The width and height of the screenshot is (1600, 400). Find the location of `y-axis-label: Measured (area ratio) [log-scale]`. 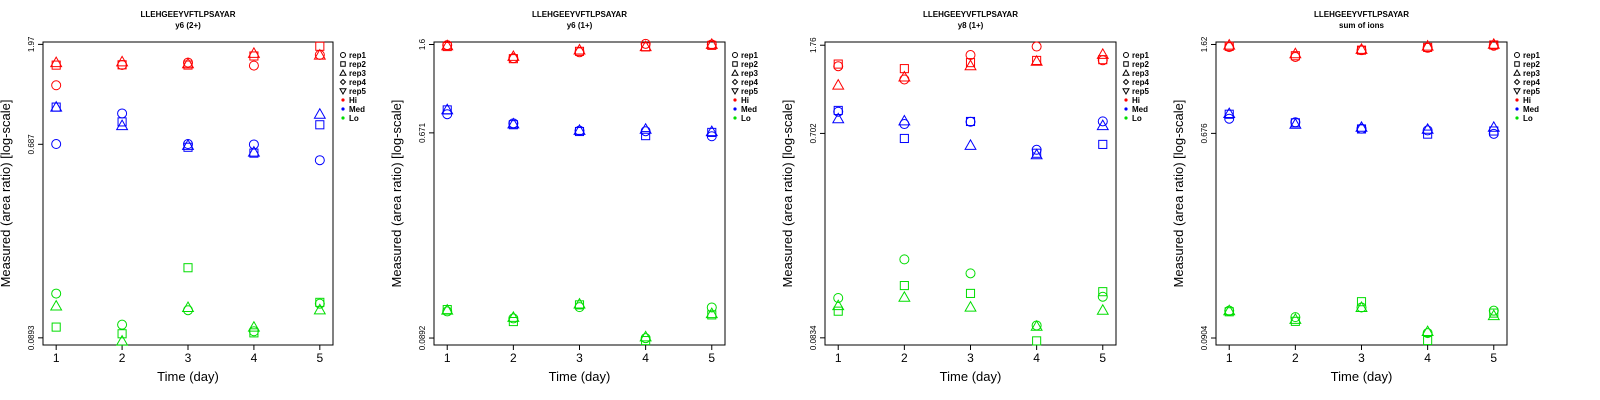

y-axis-label: Measured (area ratio) [log-scale] is located at coordinates (787, 194).